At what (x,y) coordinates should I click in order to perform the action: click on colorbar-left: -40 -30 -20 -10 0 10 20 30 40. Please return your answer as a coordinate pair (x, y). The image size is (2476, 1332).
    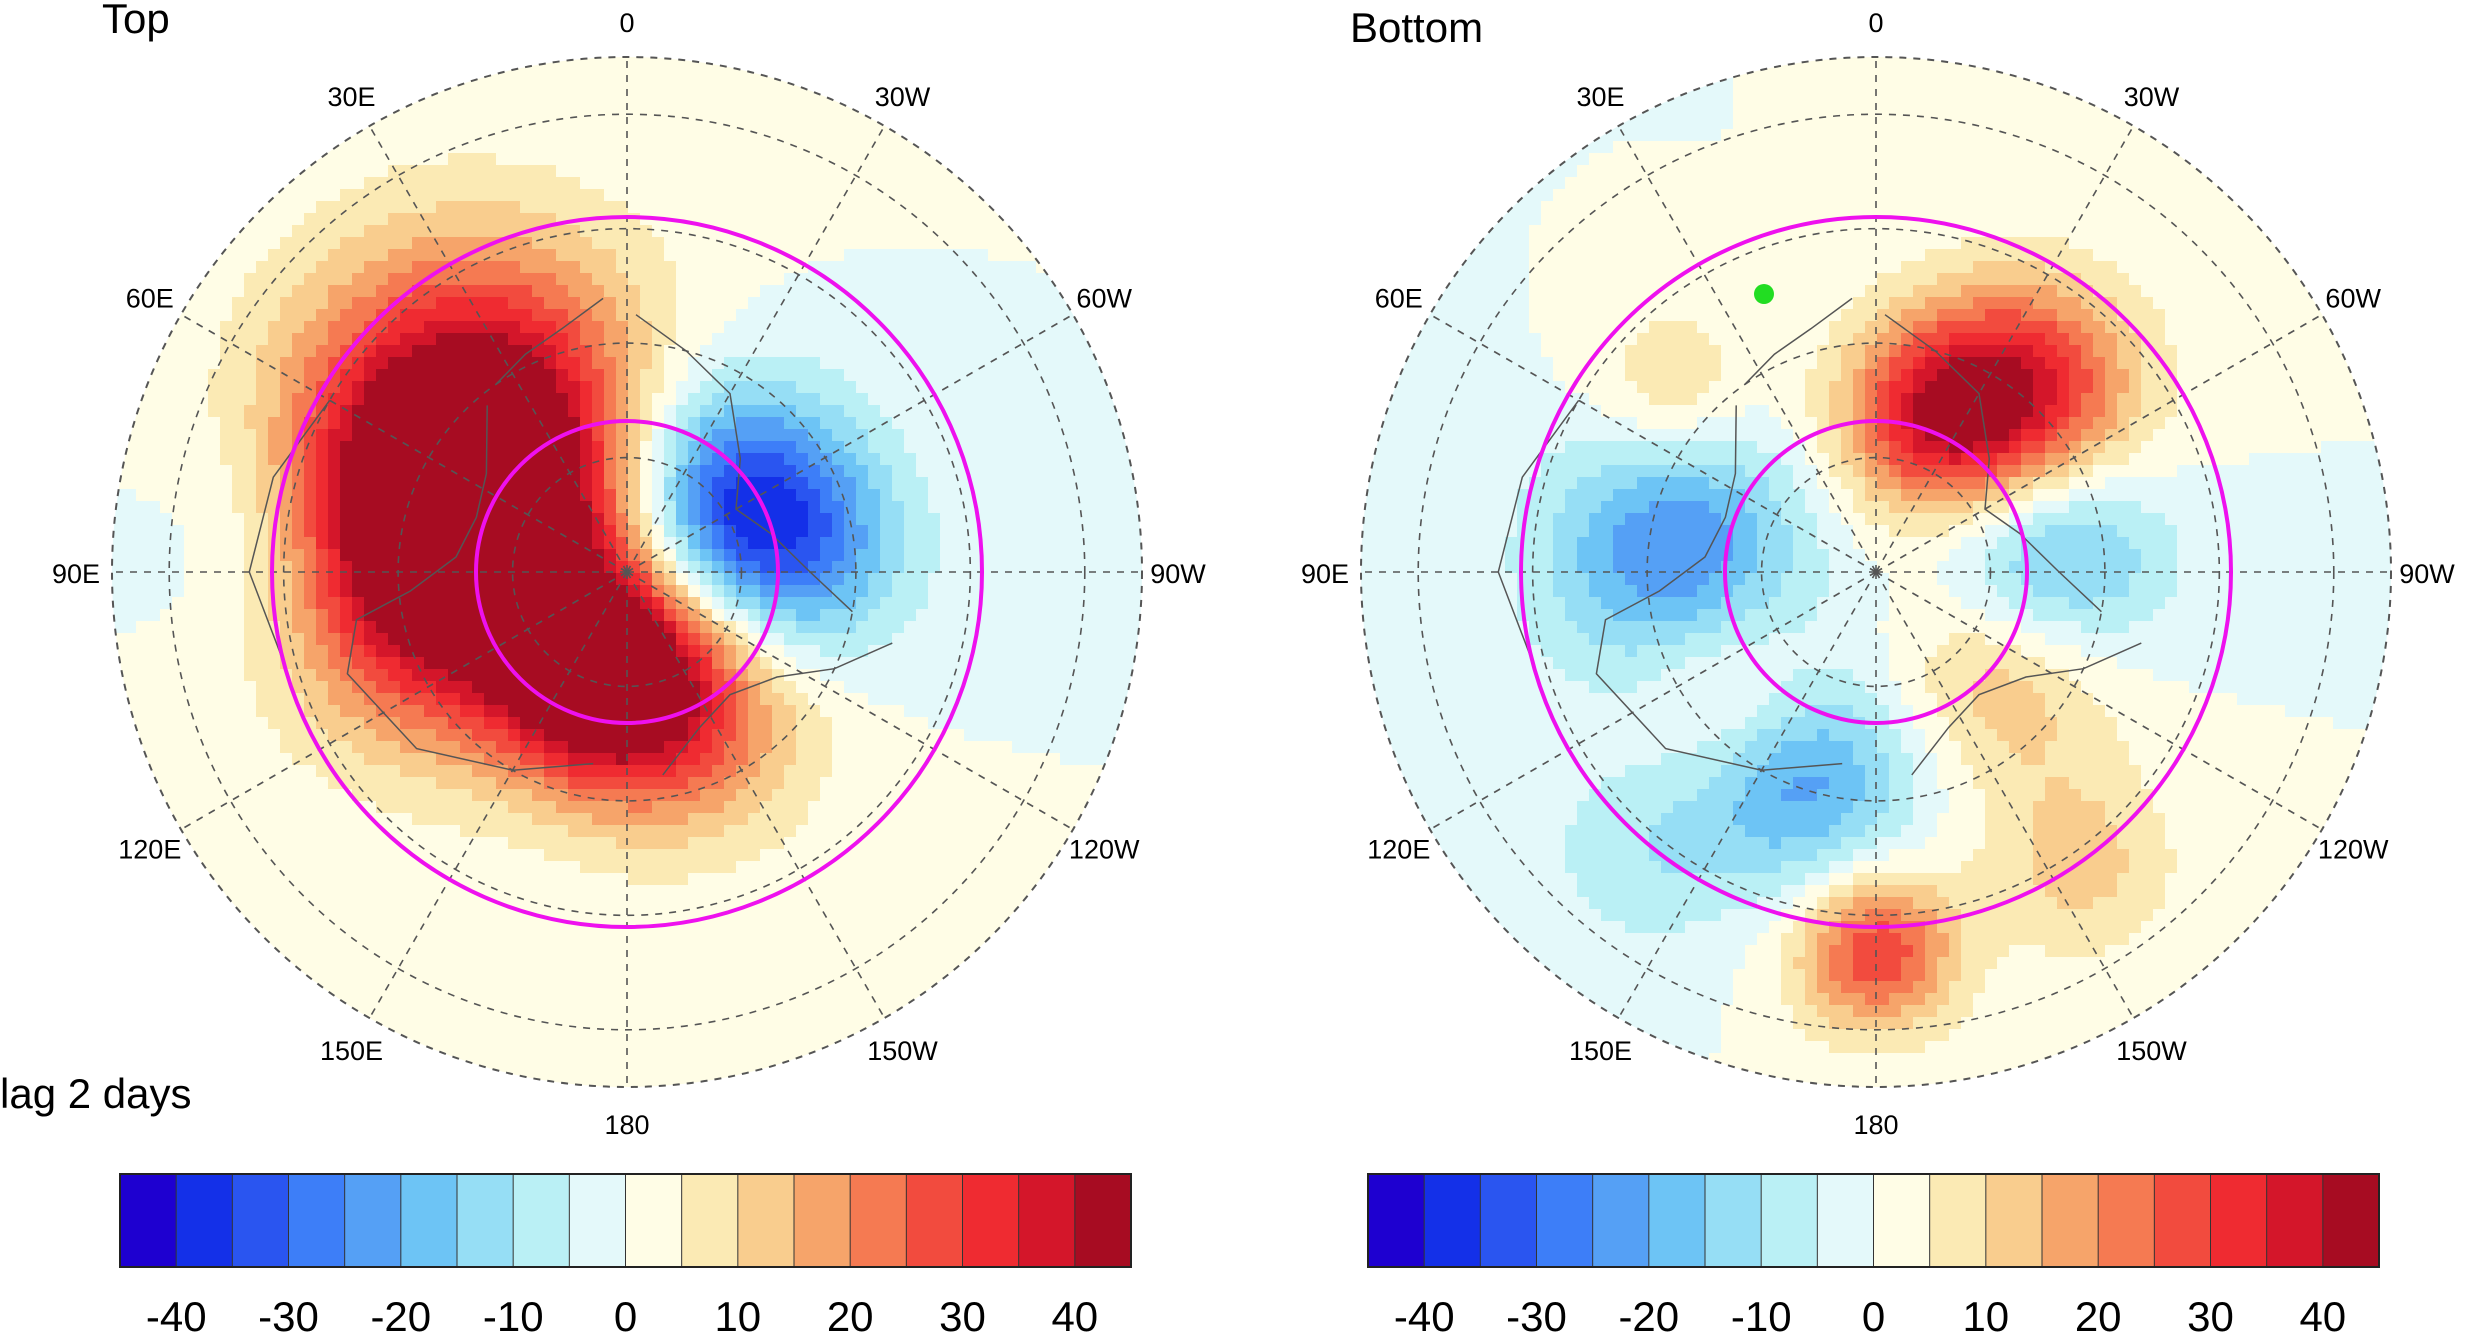
    Looking at the image, I should click on (625, 1252).